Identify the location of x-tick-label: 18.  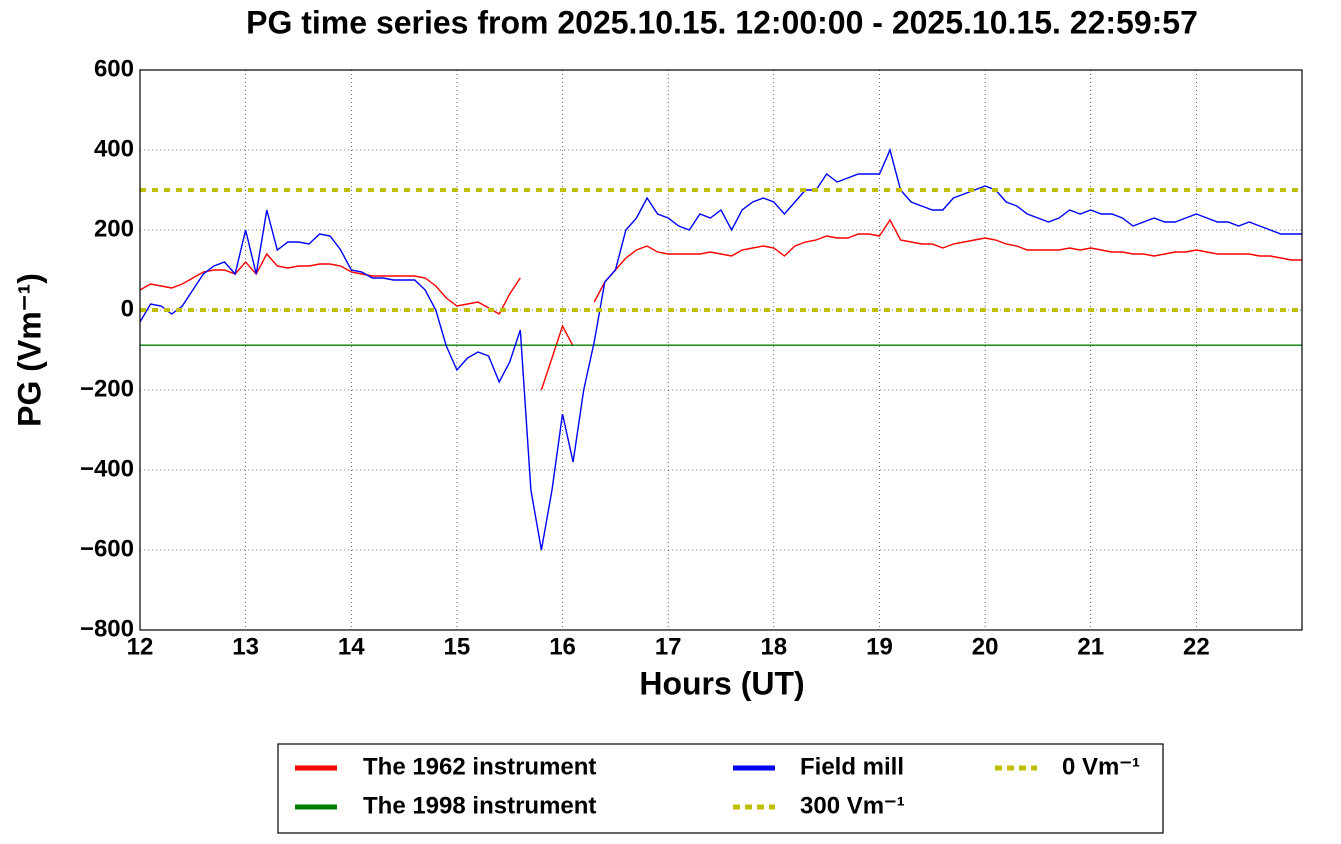
(773, 646).